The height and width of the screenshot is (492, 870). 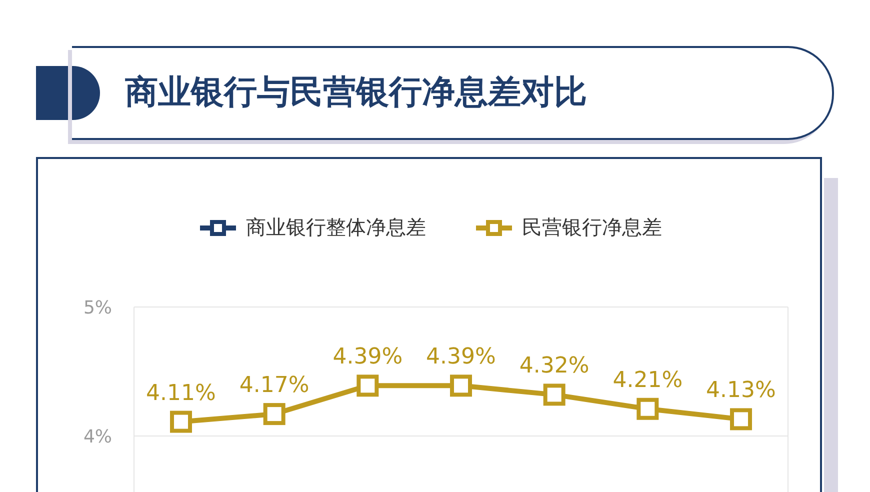 What do you see at coordinates (336, 227) in the screenshot?
I see `legend-label: 商业银行整体净息差` at bounding box center [336, 227].